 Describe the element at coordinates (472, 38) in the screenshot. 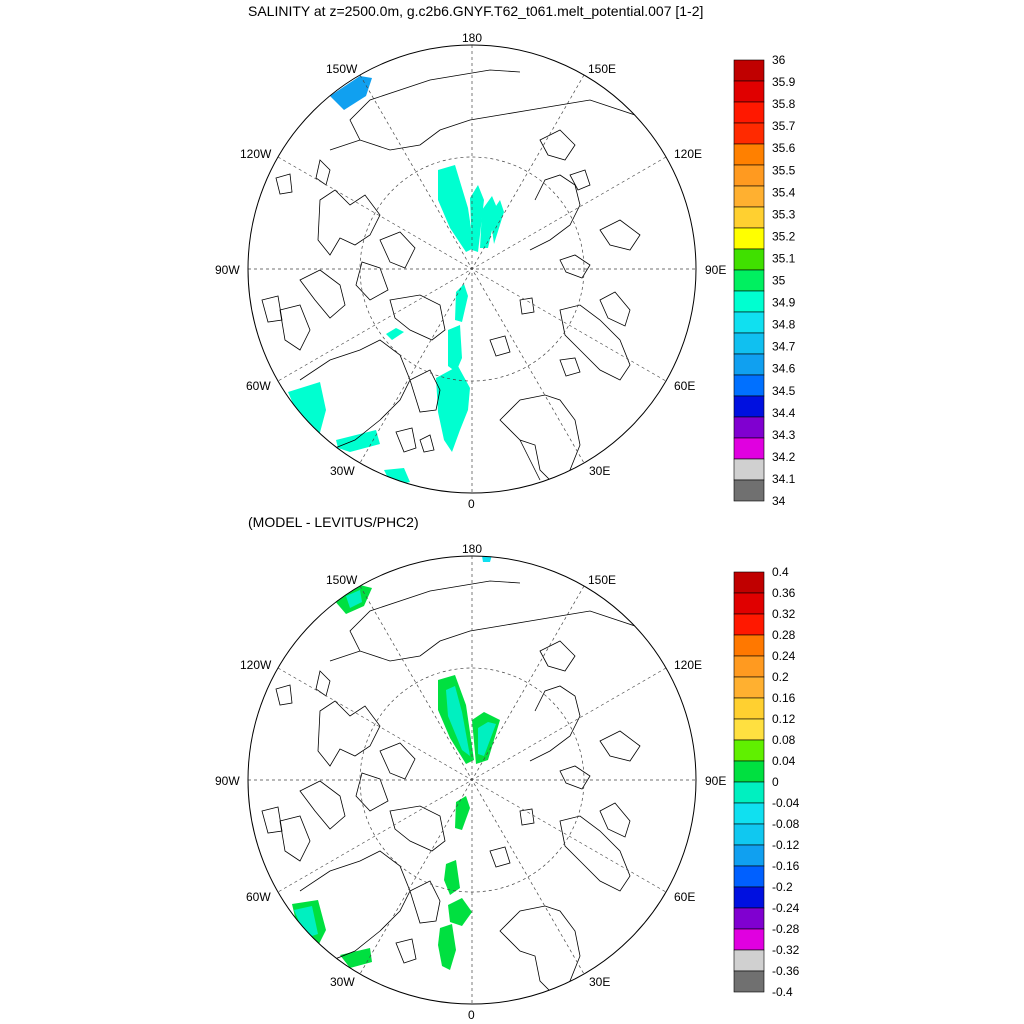

I see `lon-label: 180` at that location.